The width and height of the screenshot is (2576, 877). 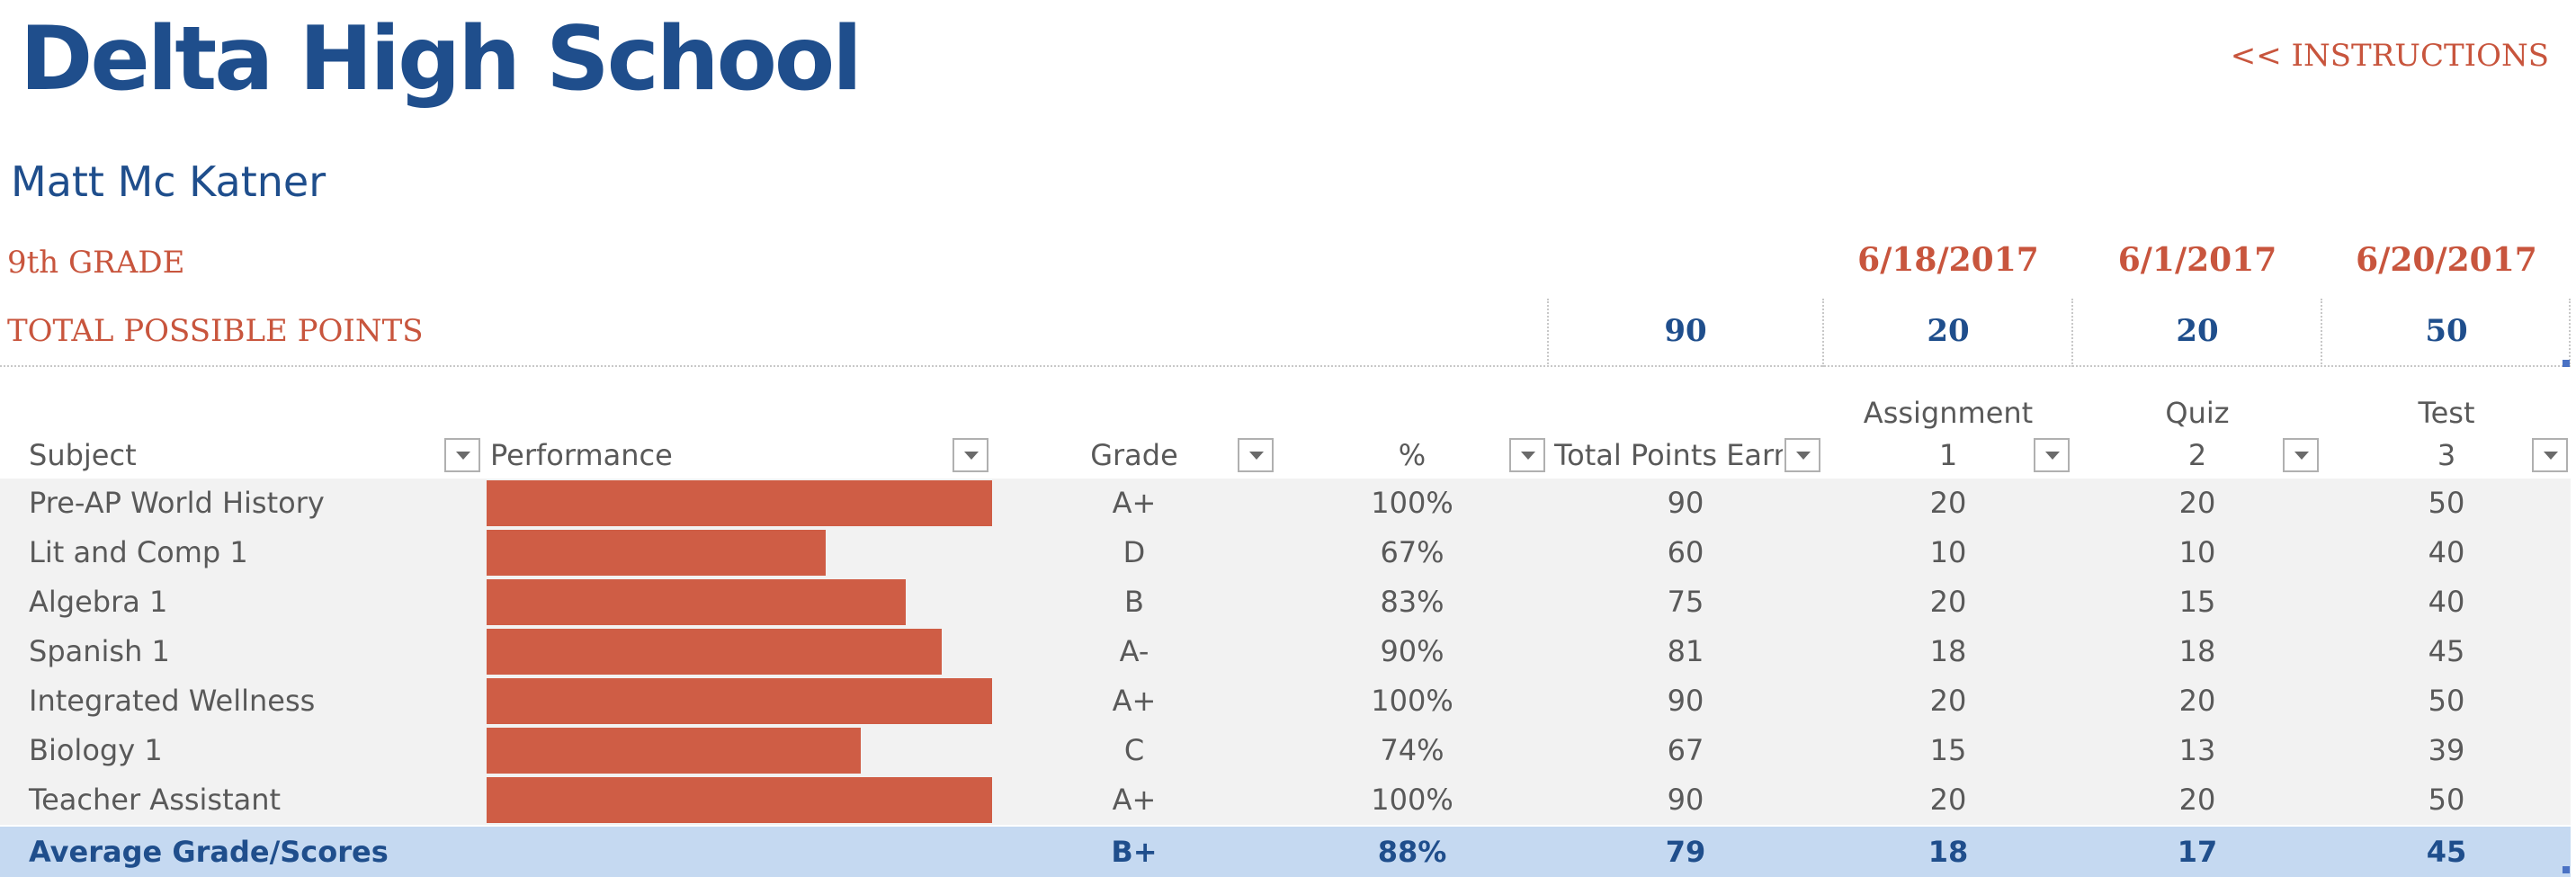 I want to click on subject-filter-dropdown, so click(x=462, y=455).